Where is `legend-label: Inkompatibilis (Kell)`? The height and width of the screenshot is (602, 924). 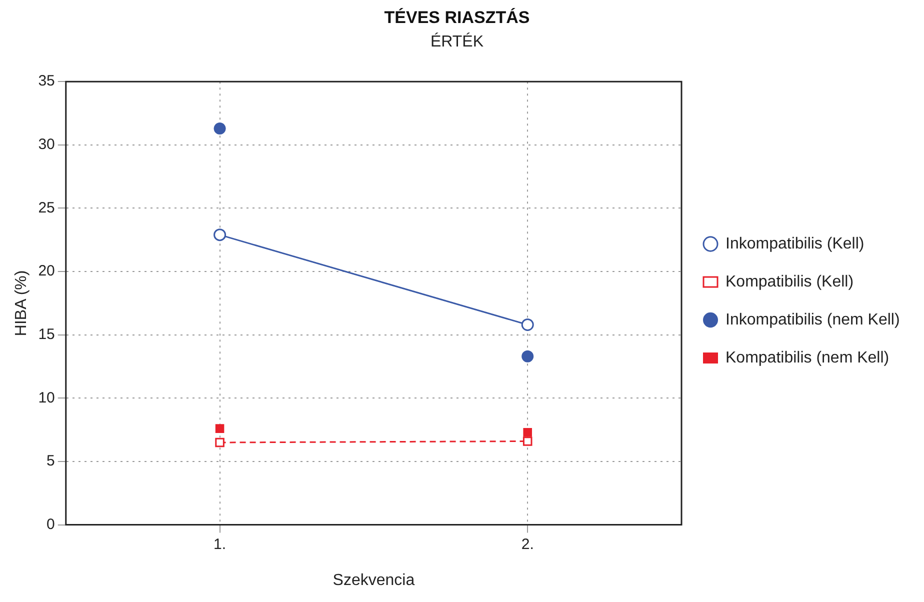 legend-label: Inkompatibilis (Kell) is located at coordinates (795, 243).